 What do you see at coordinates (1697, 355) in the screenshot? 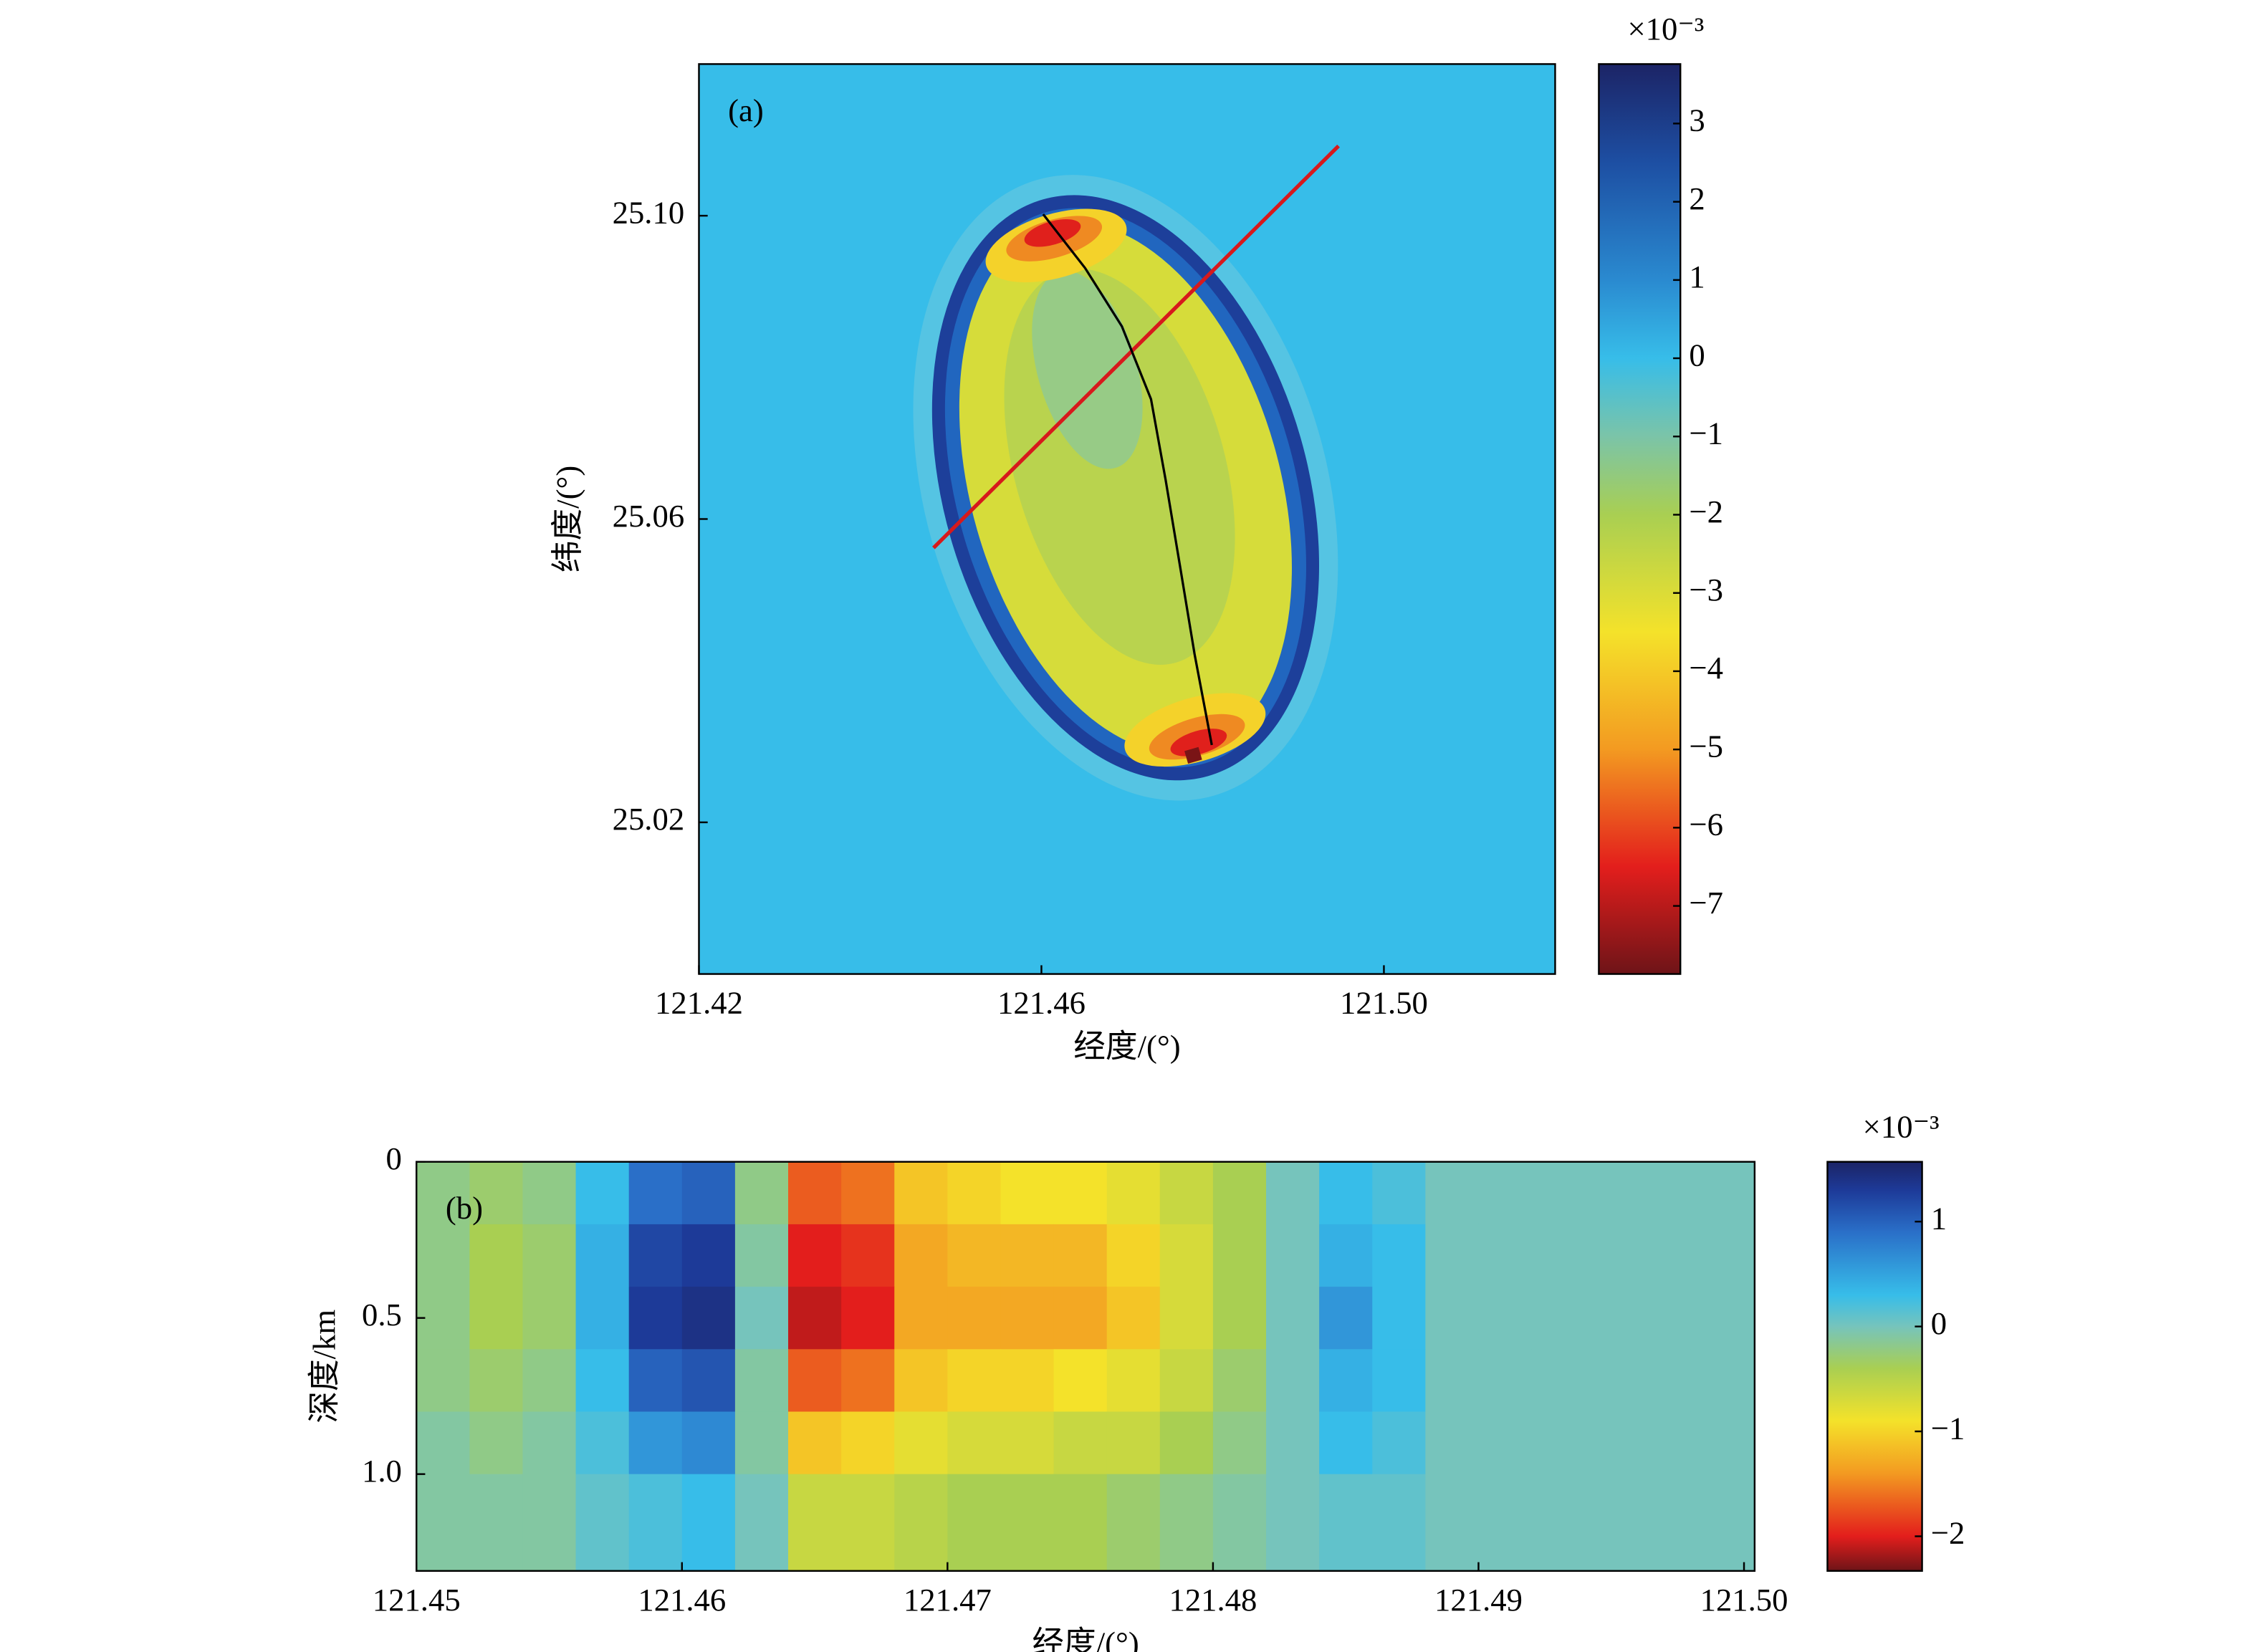
I see `colorbar-tick-label: 0` at bounding box center [1697, 355].